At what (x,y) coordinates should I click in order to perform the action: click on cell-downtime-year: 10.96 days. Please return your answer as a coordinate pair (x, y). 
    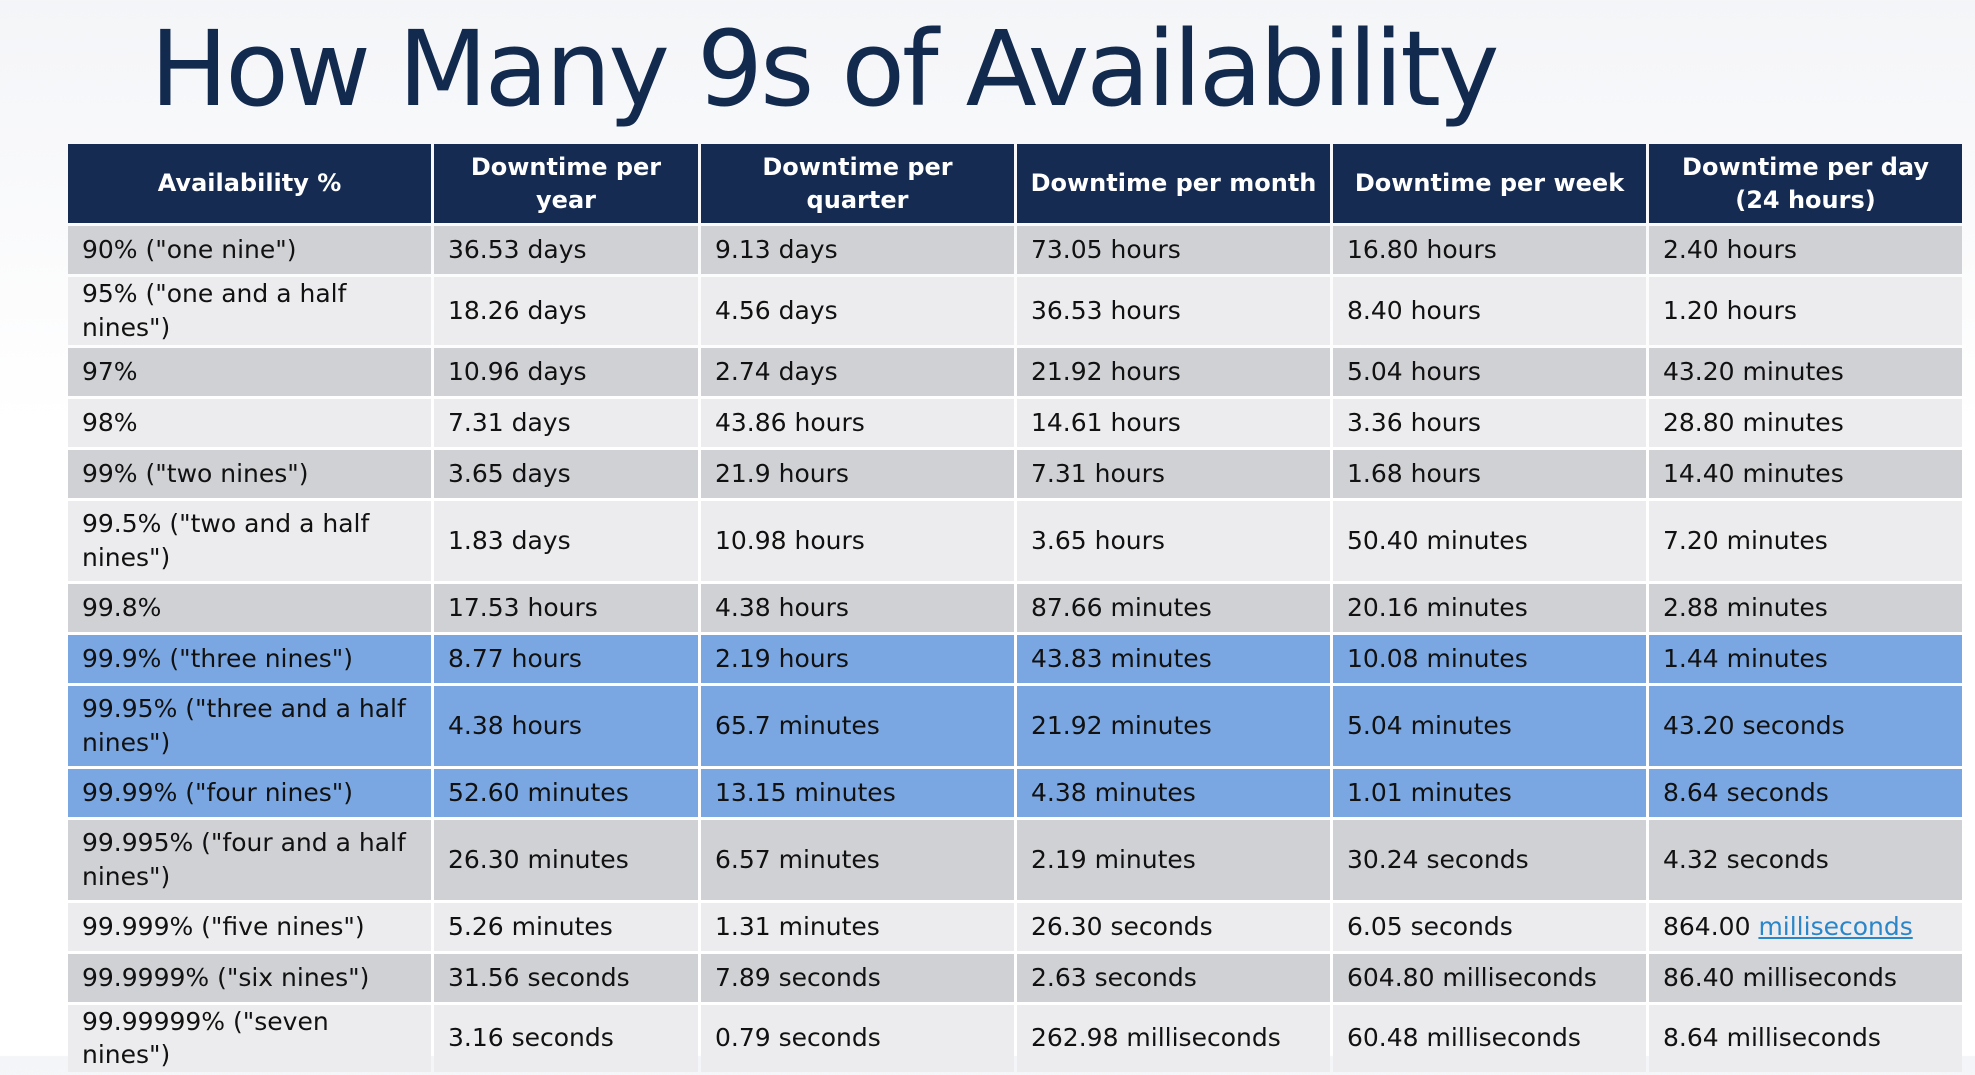
    Looking at the image, I should click on (566, 371).